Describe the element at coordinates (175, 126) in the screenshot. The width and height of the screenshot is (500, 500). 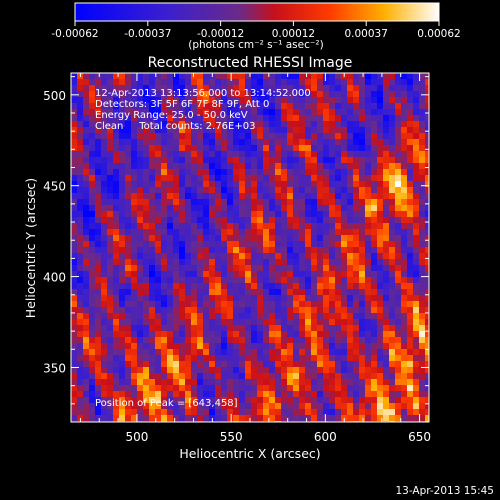
I see `annotation-clean-counts: Clean Total counts: 2.76E+03` at that location.